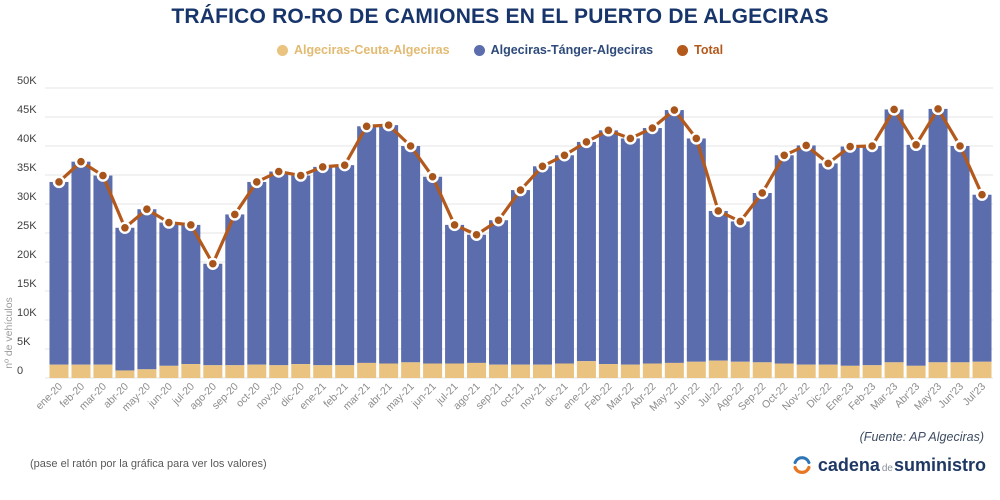  Describe the element at coordinates (563, 50) in the screenshot. I see `legend-item-tanger: Algeciras-Tánger-Algeciras` at that location.